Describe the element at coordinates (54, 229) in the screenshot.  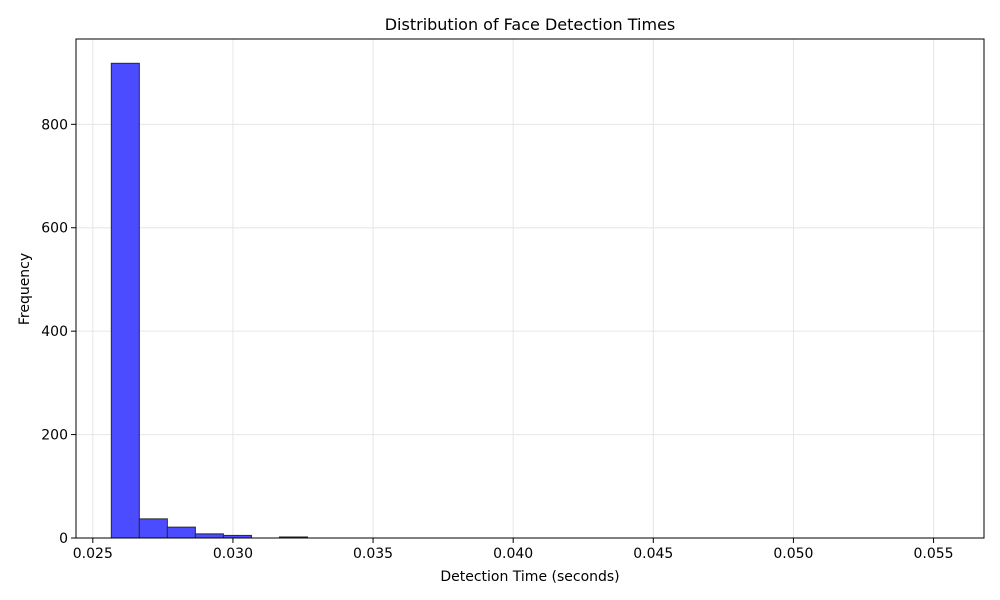
I see `y-tick-label: 600` at that location.